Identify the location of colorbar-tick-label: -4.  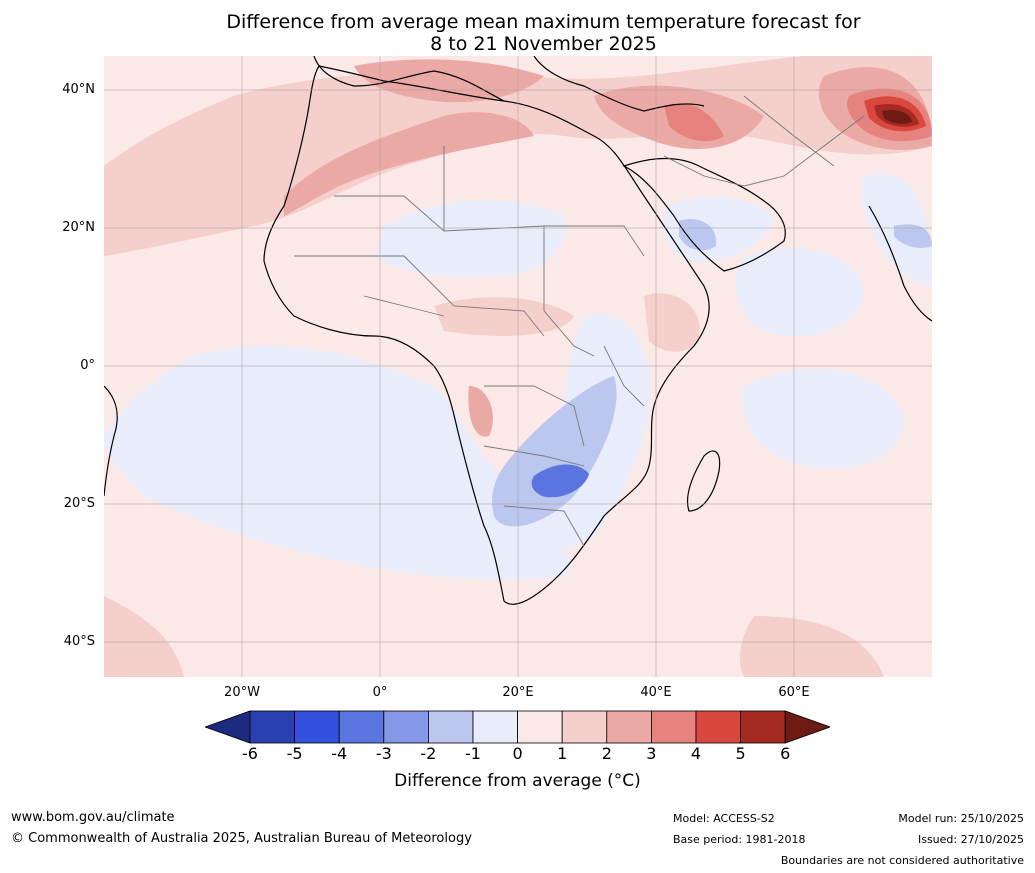
(339, 753).